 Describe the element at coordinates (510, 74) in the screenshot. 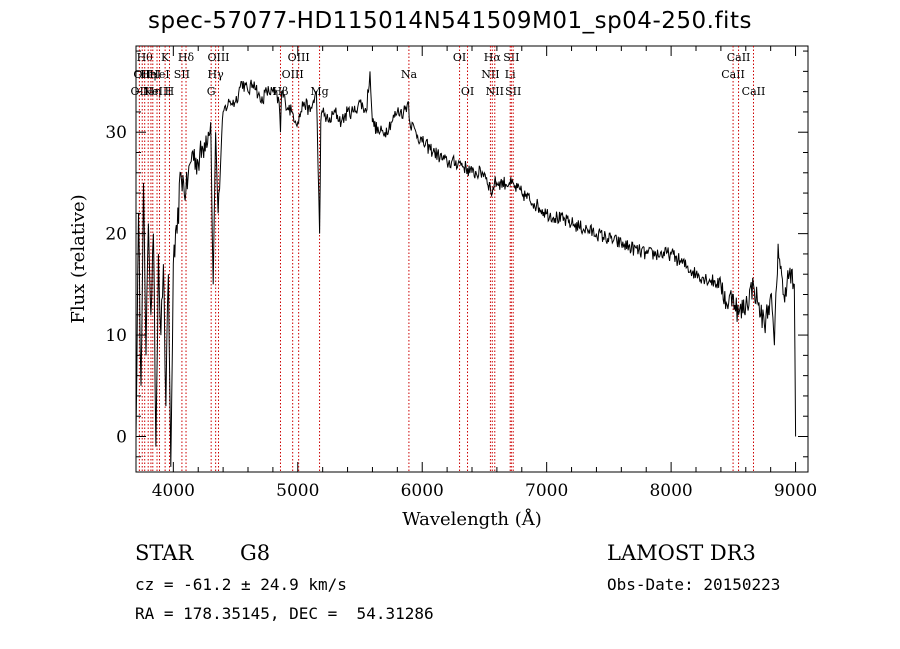

I see `spectral-line-label: Li` at that location.